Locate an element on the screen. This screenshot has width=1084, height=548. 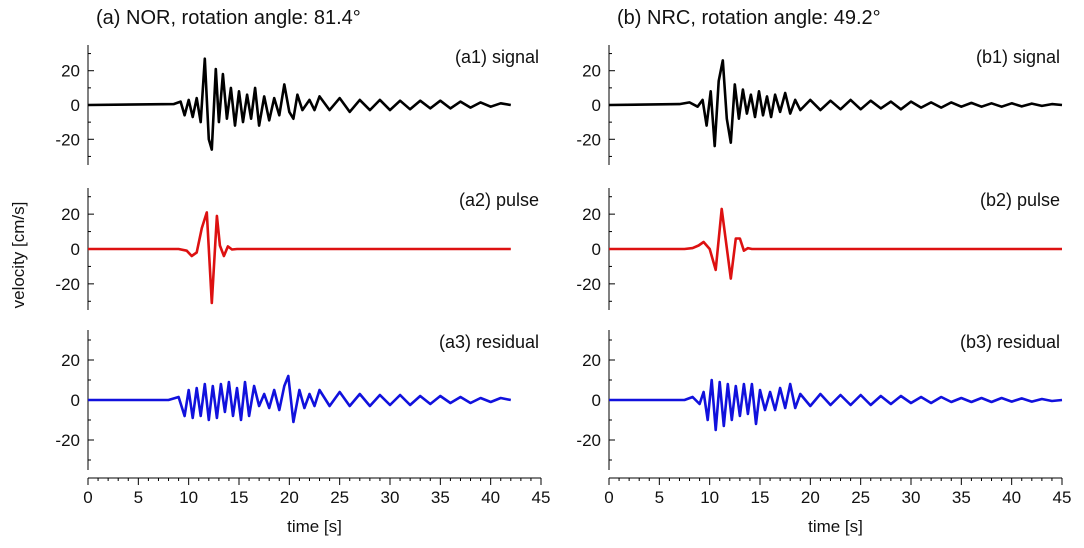
panel-0: -20 0 20 (b1) signal is located at coordinates (819, 105).